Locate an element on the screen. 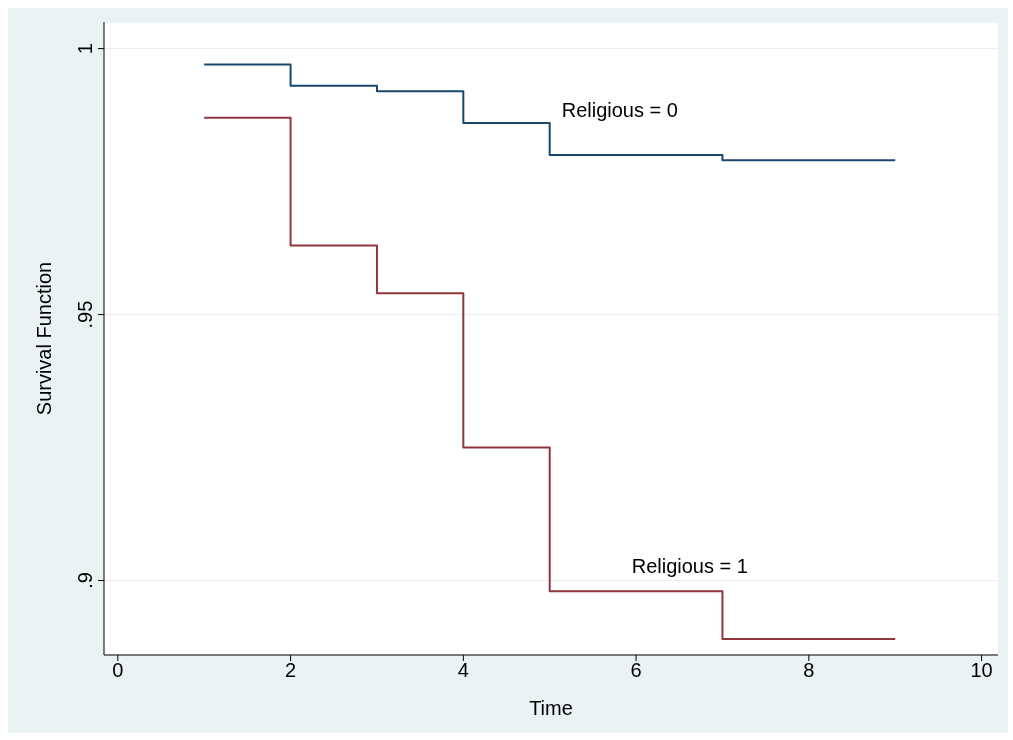  series-label: Religious = 0 is located at coordinates (619, 109).